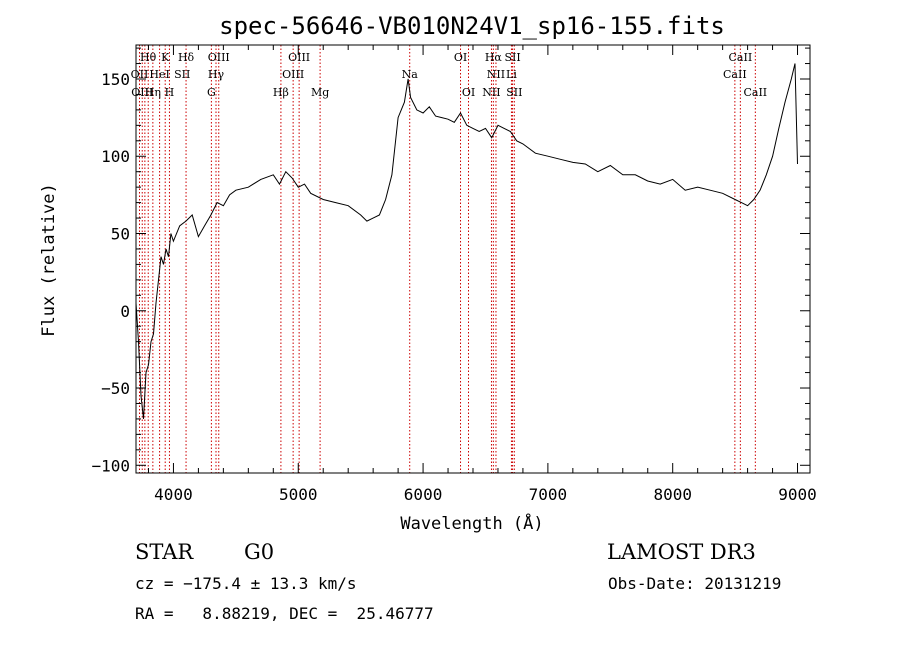 The image size is (900, 649). Describe the element at coordinates (140, 74) in the screenshot. I see `line-label: OII` at that location.